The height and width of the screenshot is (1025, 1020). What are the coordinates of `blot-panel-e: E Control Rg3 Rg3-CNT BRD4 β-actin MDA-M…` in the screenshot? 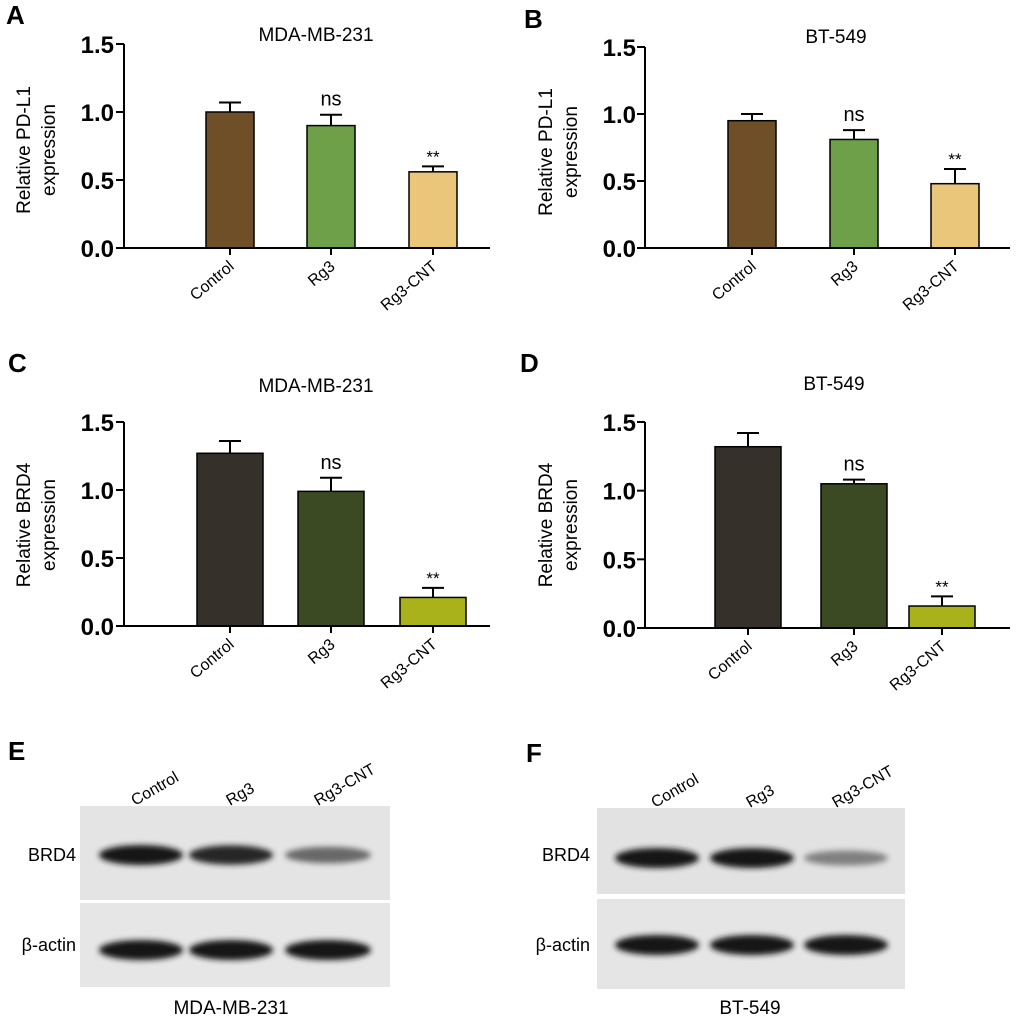 It's located at (199, 877).